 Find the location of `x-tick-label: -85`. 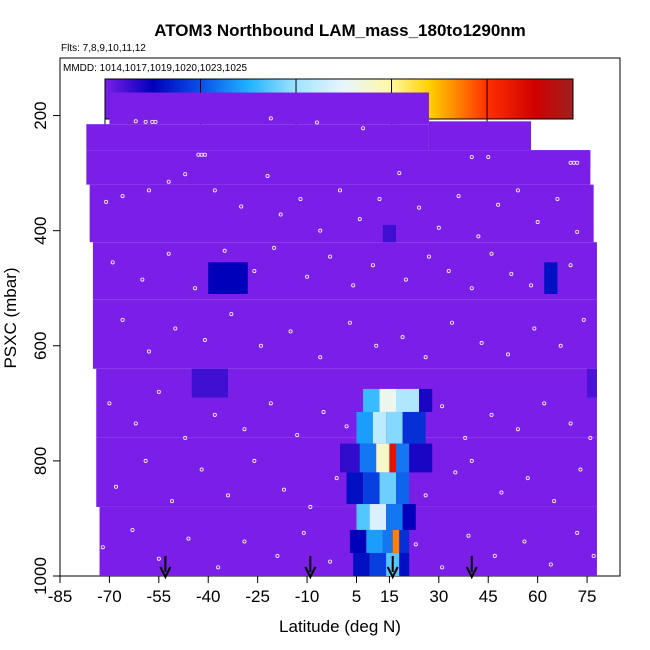

x-tick-label: -85 is located at coordinates (60, 596).